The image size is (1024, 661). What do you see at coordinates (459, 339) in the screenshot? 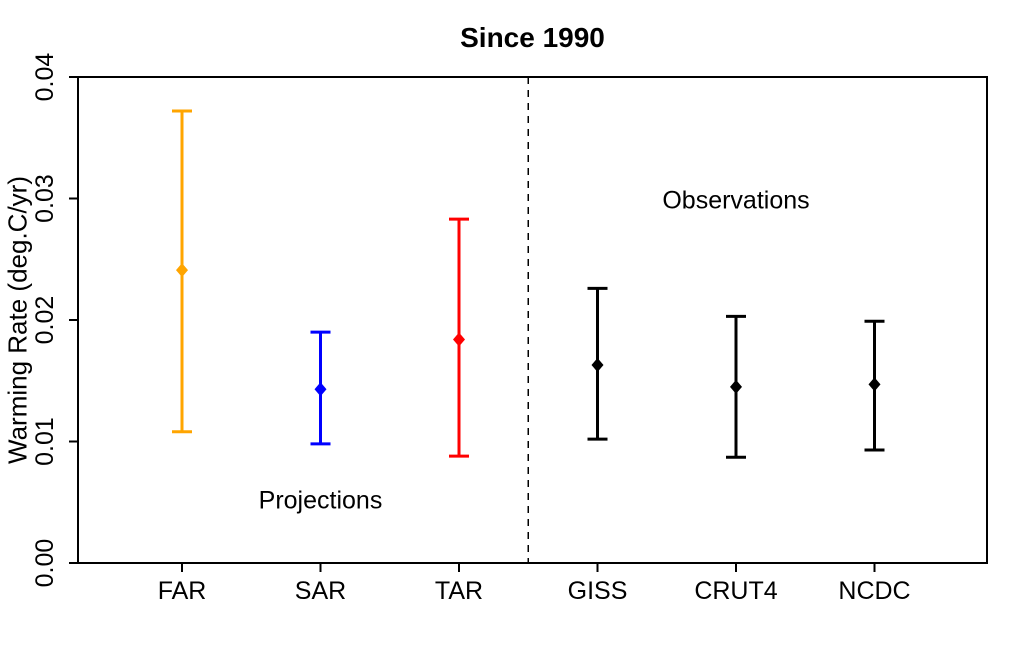
I see `marker-tar` at bounding box center [459, 339].